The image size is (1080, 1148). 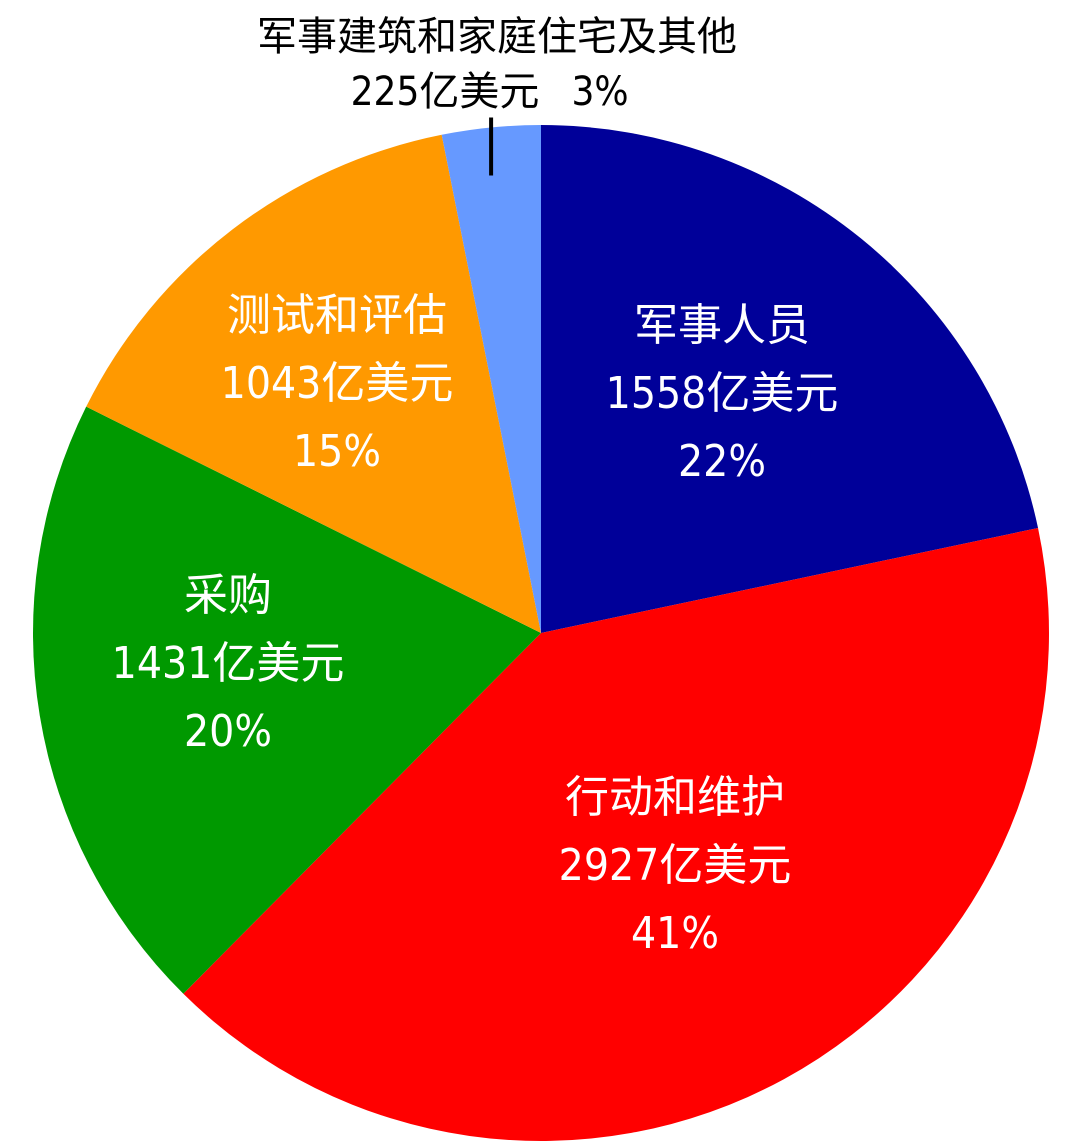 What do you see at coordinates (228, 731) in the screenshot?
I see `slice-percent-label: 20%` at bounding box center [228, 731].